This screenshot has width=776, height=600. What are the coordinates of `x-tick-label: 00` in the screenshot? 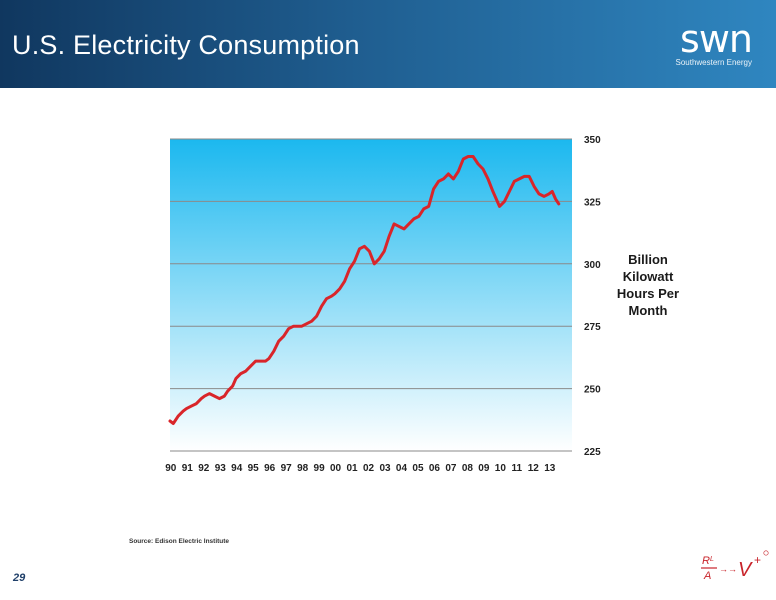 It's located at (336, 468).